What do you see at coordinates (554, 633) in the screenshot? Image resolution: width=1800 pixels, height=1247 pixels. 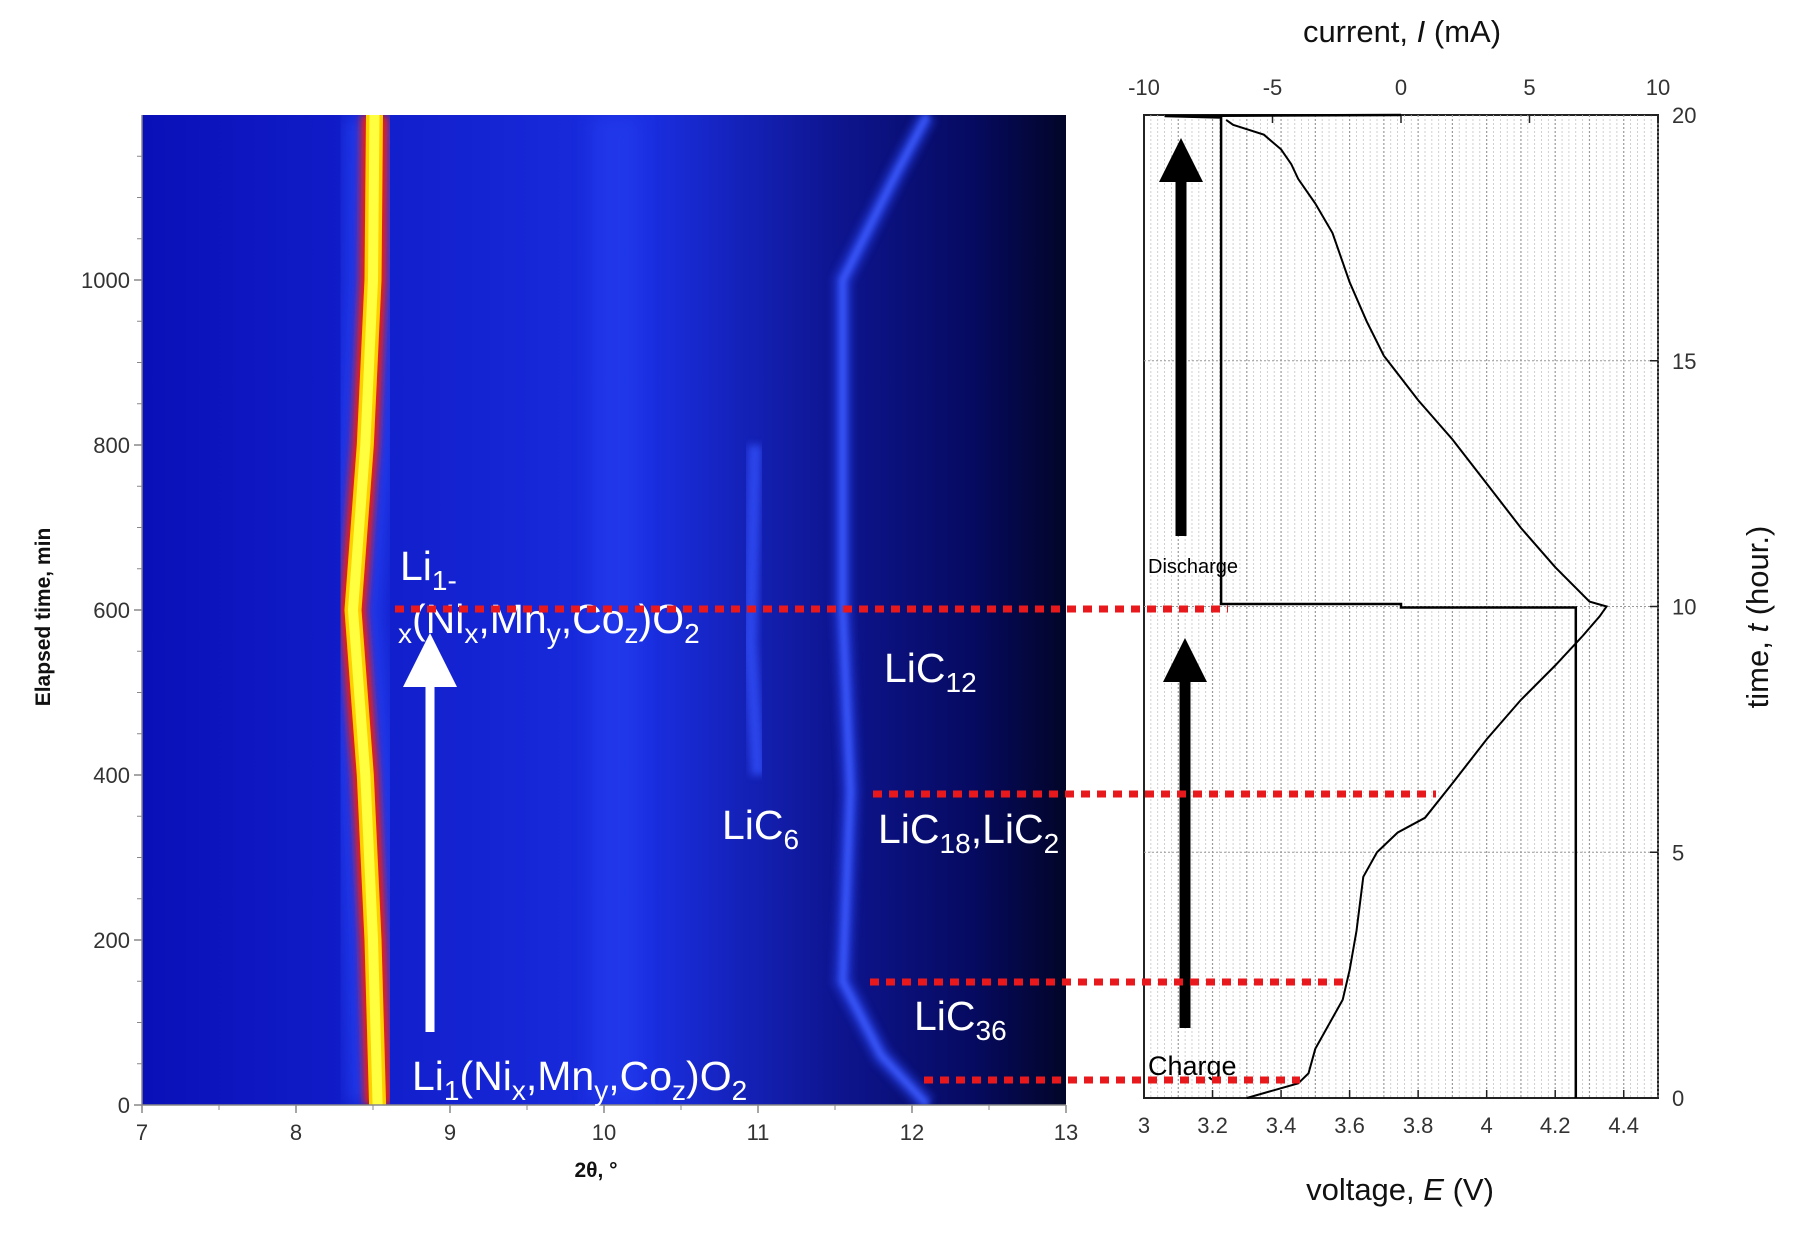 I see `formula-y-1: y` at bounding box center [554, 633].